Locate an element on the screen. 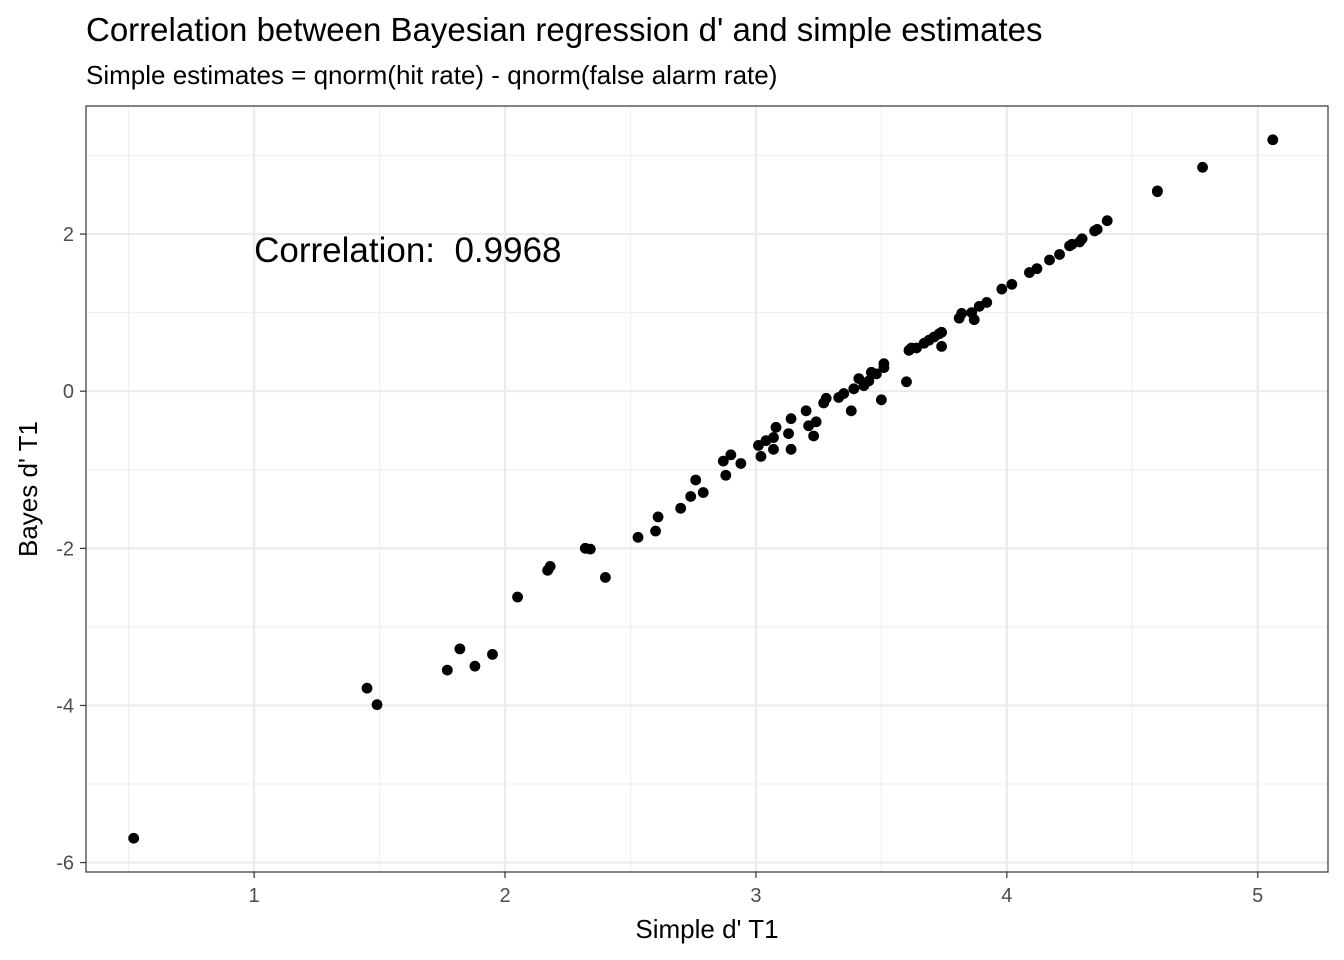 The image size is (1344, 960). x-tick-label: 1 is located at coordinates (254, 896).